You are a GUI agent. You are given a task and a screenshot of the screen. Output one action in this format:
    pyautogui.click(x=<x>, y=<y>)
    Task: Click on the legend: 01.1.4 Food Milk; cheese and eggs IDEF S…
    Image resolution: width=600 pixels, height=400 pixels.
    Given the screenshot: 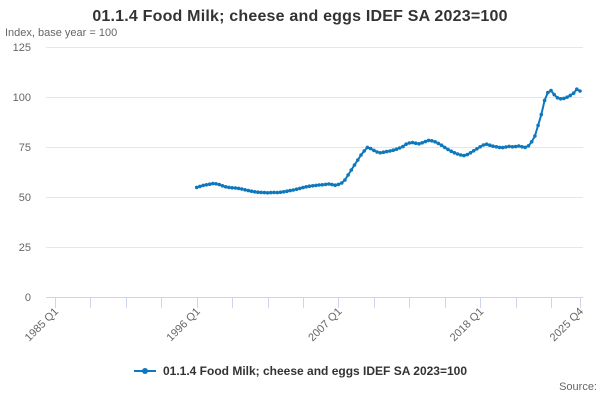 What is the action you would take?
    pyautogui.click(x=300, y=371)
    